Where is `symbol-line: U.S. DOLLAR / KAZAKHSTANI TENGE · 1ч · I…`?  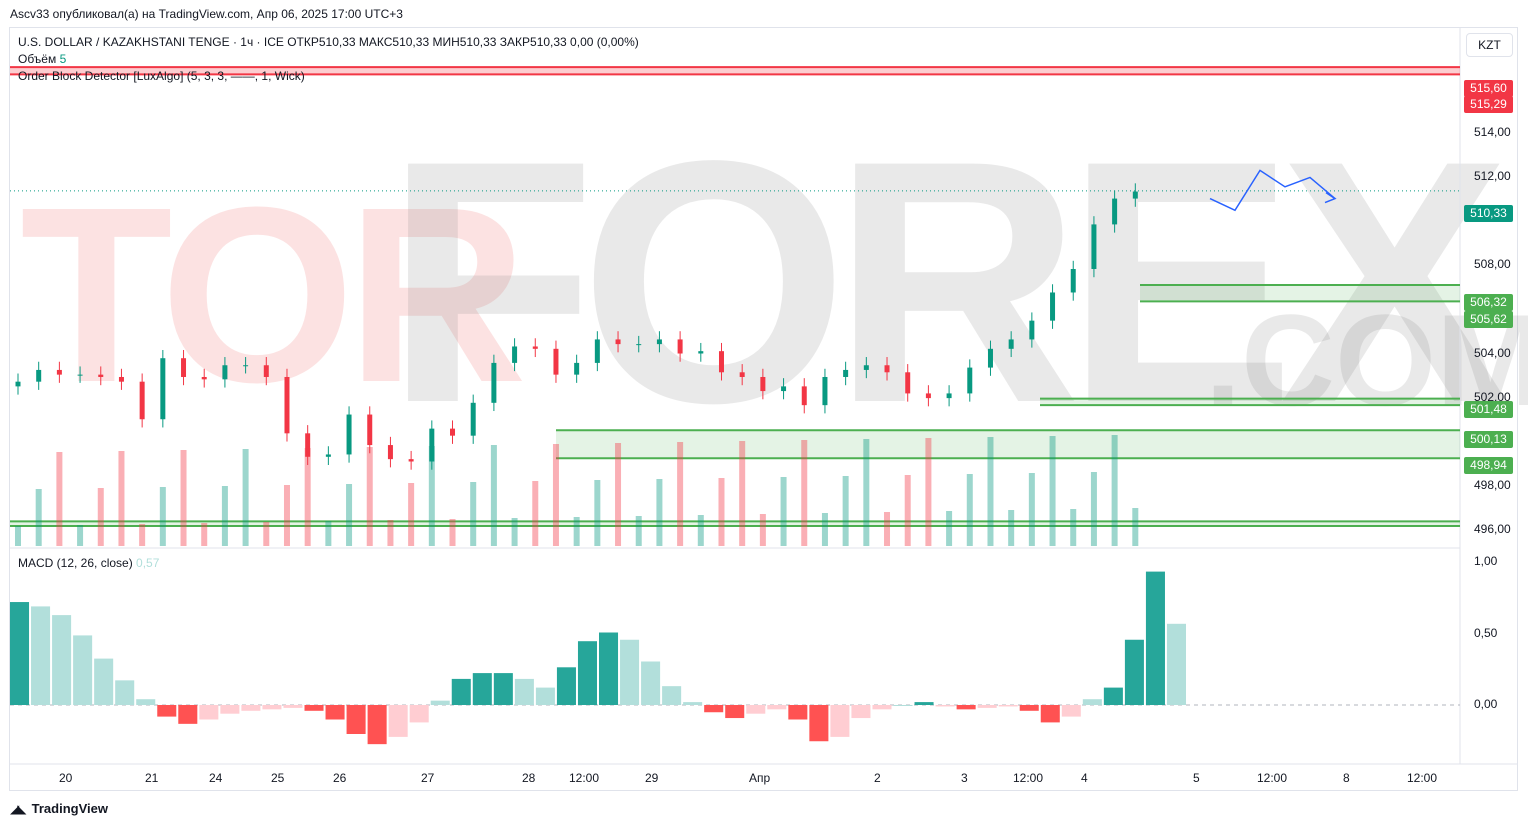 symbol-line: U.S. DOLLAR / KAZAKHSTANI TENGE · 1ч · I… is located at coordinates (328, 42).